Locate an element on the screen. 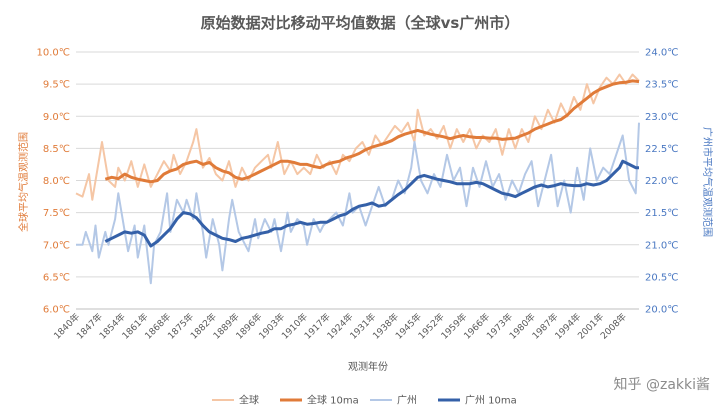 This screenshot has width=720, height=419. left-tick-label: 10.0℃ is located at coordinates (54, 53).